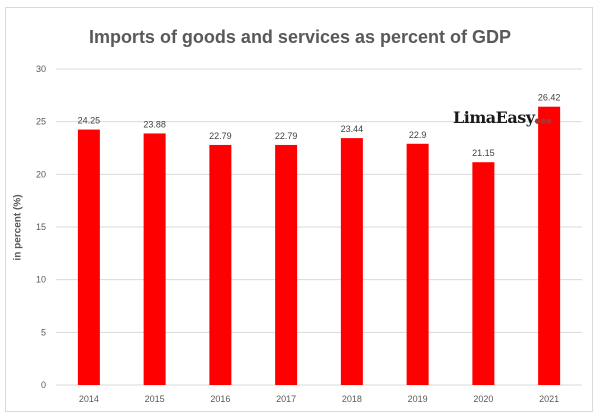 This screenshot has height=420, width=600. Describe the element at coordinates (418, 135) in the screenshot. I see `data-label: 22.9` at that location.